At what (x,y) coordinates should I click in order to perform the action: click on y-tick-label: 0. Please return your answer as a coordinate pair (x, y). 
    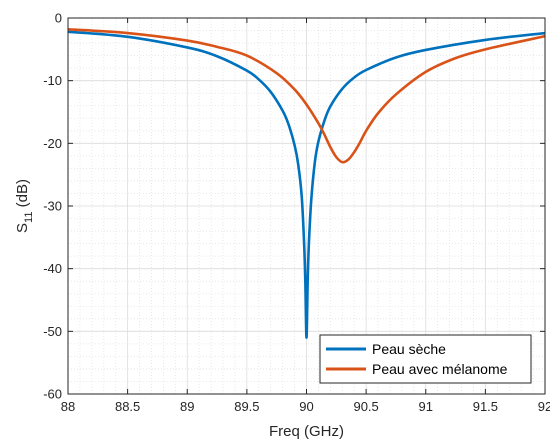
    Looking at the image, I should click on (58, 18).